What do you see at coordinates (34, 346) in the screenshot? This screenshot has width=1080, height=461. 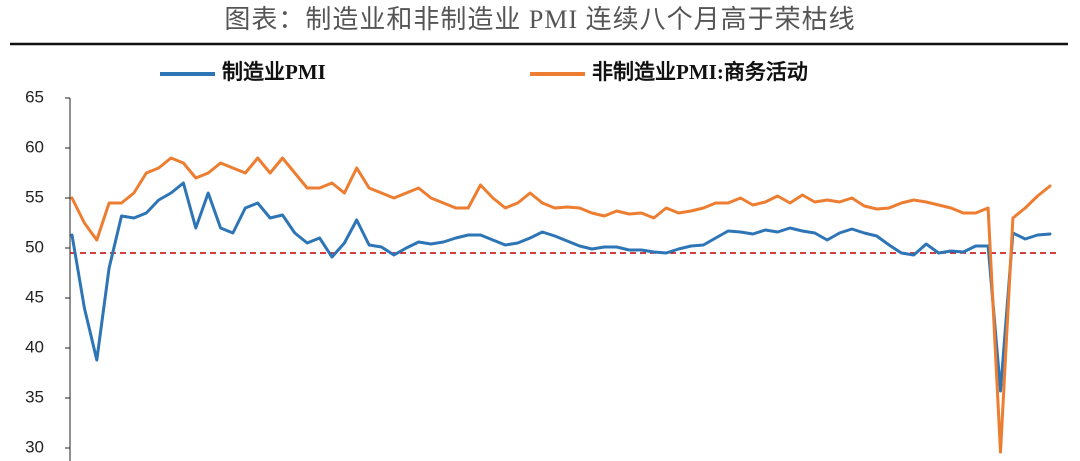 I see `y-tick-label: 40` at bounding box center [34, 346].